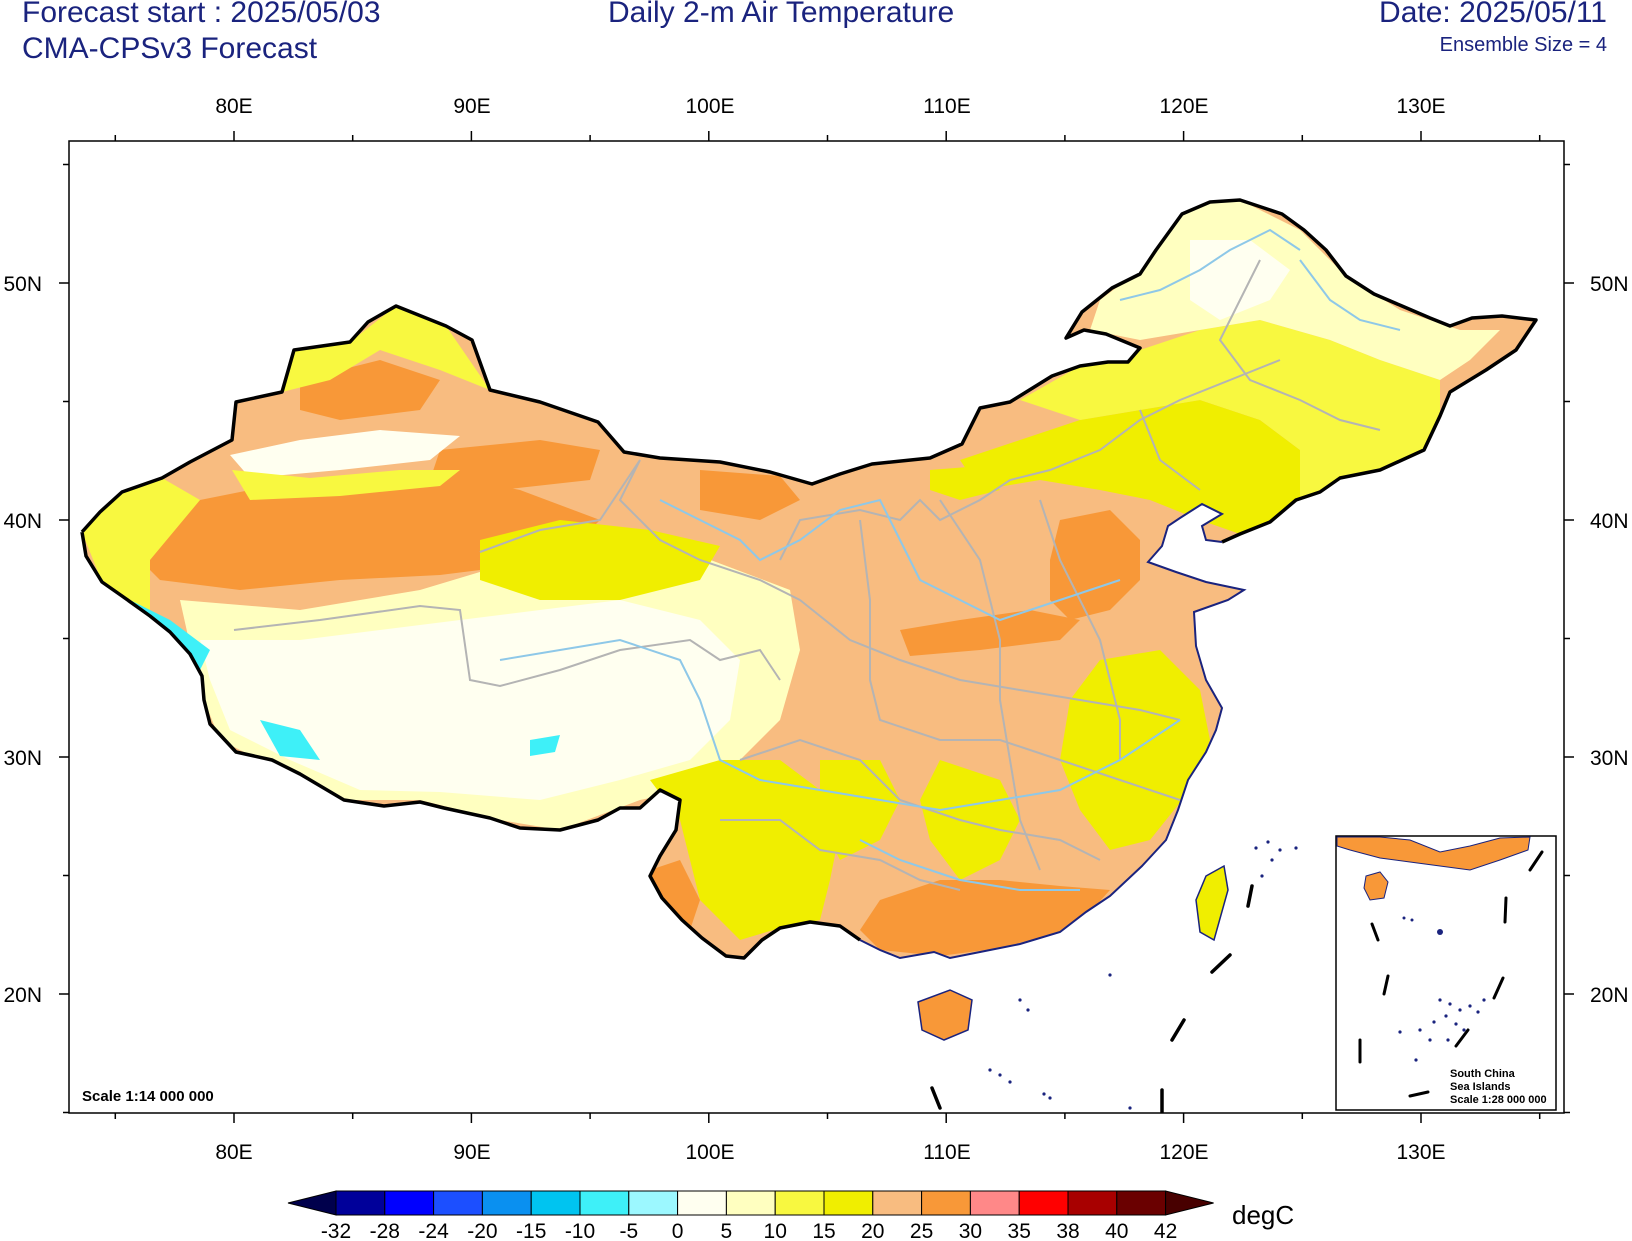 Image resolution: width=1632 pixels, height=1241 pixels. Describe the element at coordinates (823, 1230) in the screenshot. I see `colorbar-level-label: 15` at that location.